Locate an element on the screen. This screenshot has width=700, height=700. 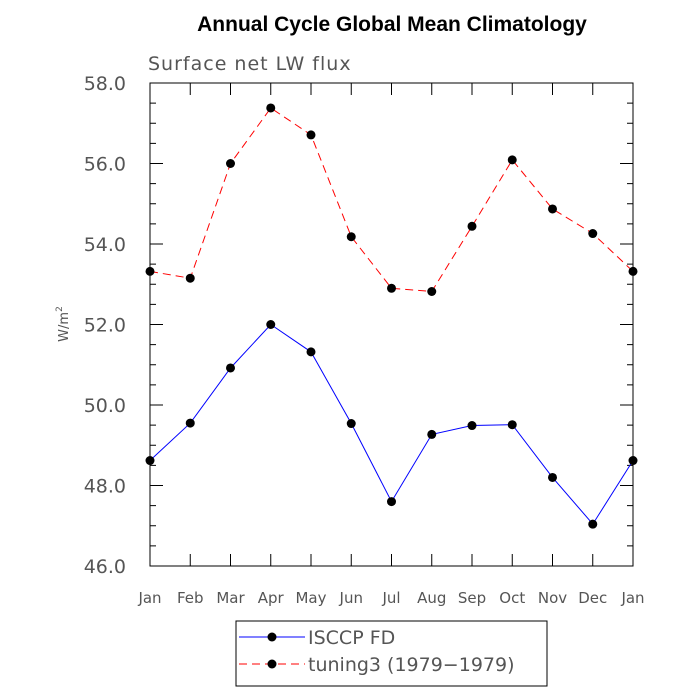
legend-label-tuning3: tuning3 (1979−1979) is located at coordinates (411, 665).